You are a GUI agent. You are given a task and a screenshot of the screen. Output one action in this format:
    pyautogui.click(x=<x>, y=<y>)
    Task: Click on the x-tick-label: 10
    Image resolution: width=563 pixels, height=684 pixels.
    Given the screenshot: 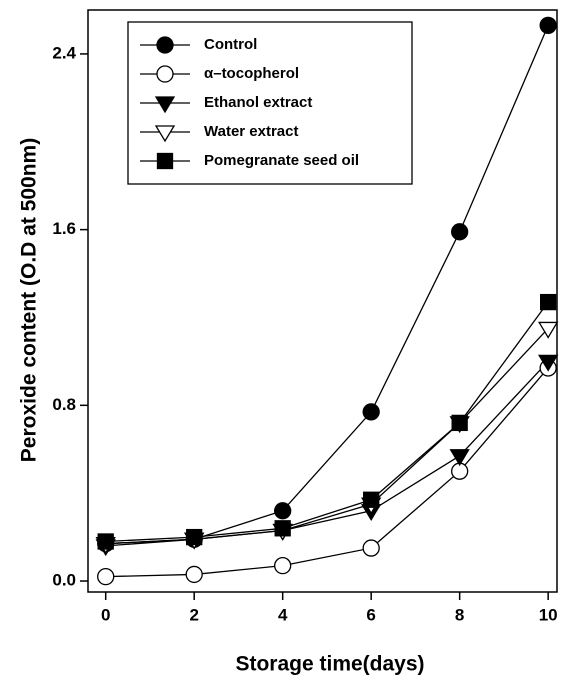 What is the action you would take?
    pyautogui.click(x=548, y=614)
    